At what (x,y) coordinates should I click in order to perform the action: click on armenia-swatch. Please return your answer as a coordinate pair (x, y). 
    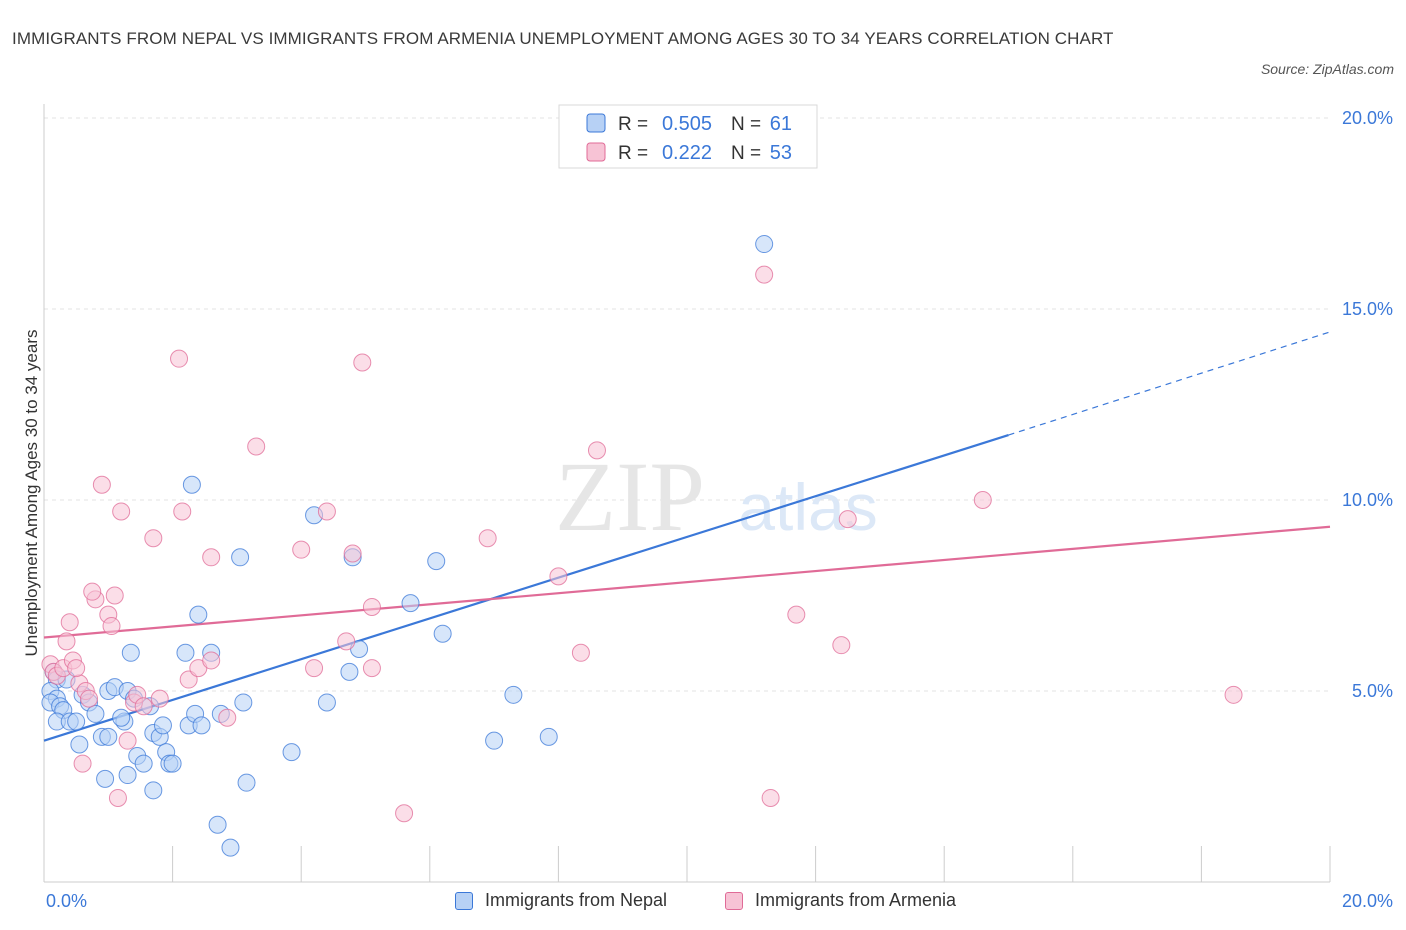
    Looking at the image, I should click on (734, 900).